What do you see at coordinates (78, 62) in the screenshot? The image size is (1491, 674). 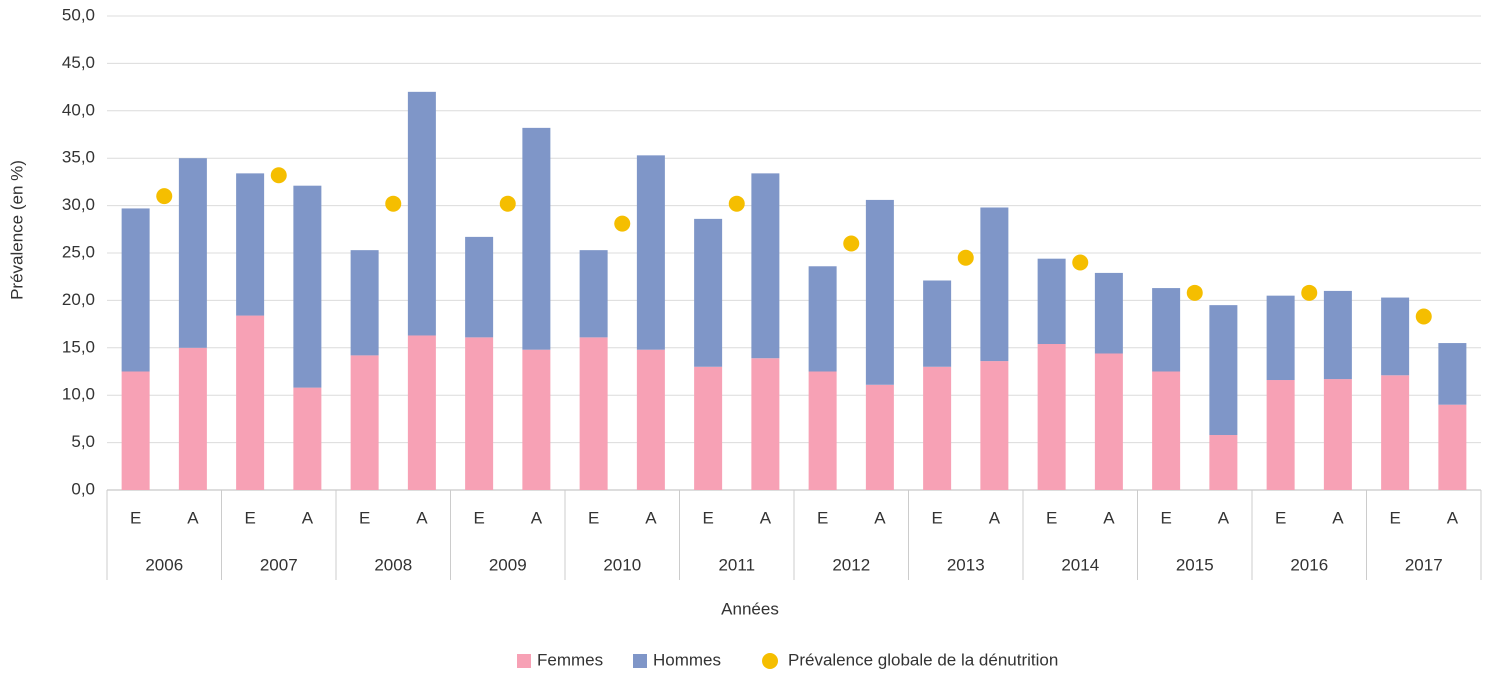 I see `y-tick-label: 45,0` at bounding box center [78, 62].